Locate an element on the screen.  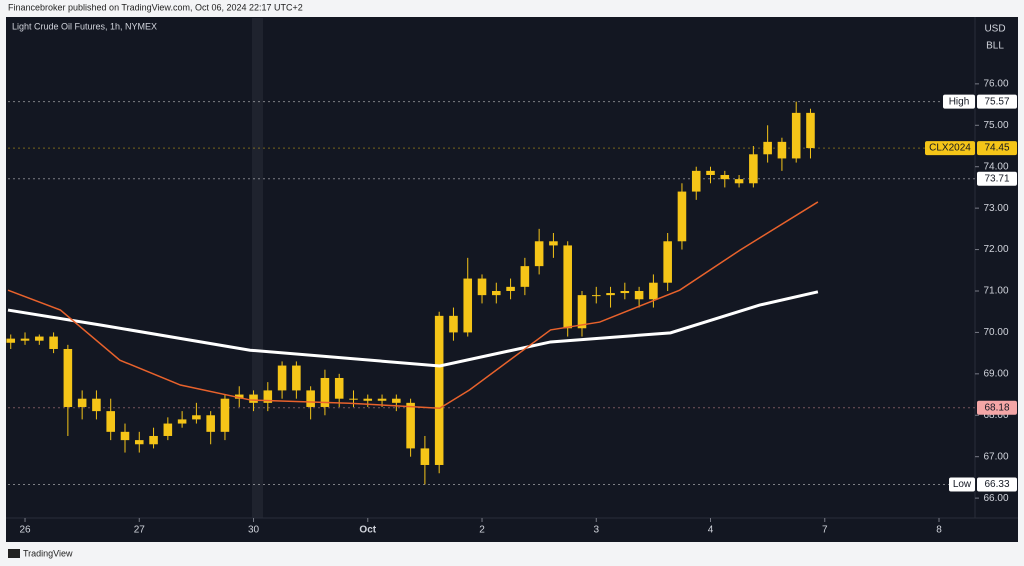
y-tick-label: 68.00 is located at coordinates (995, 415).